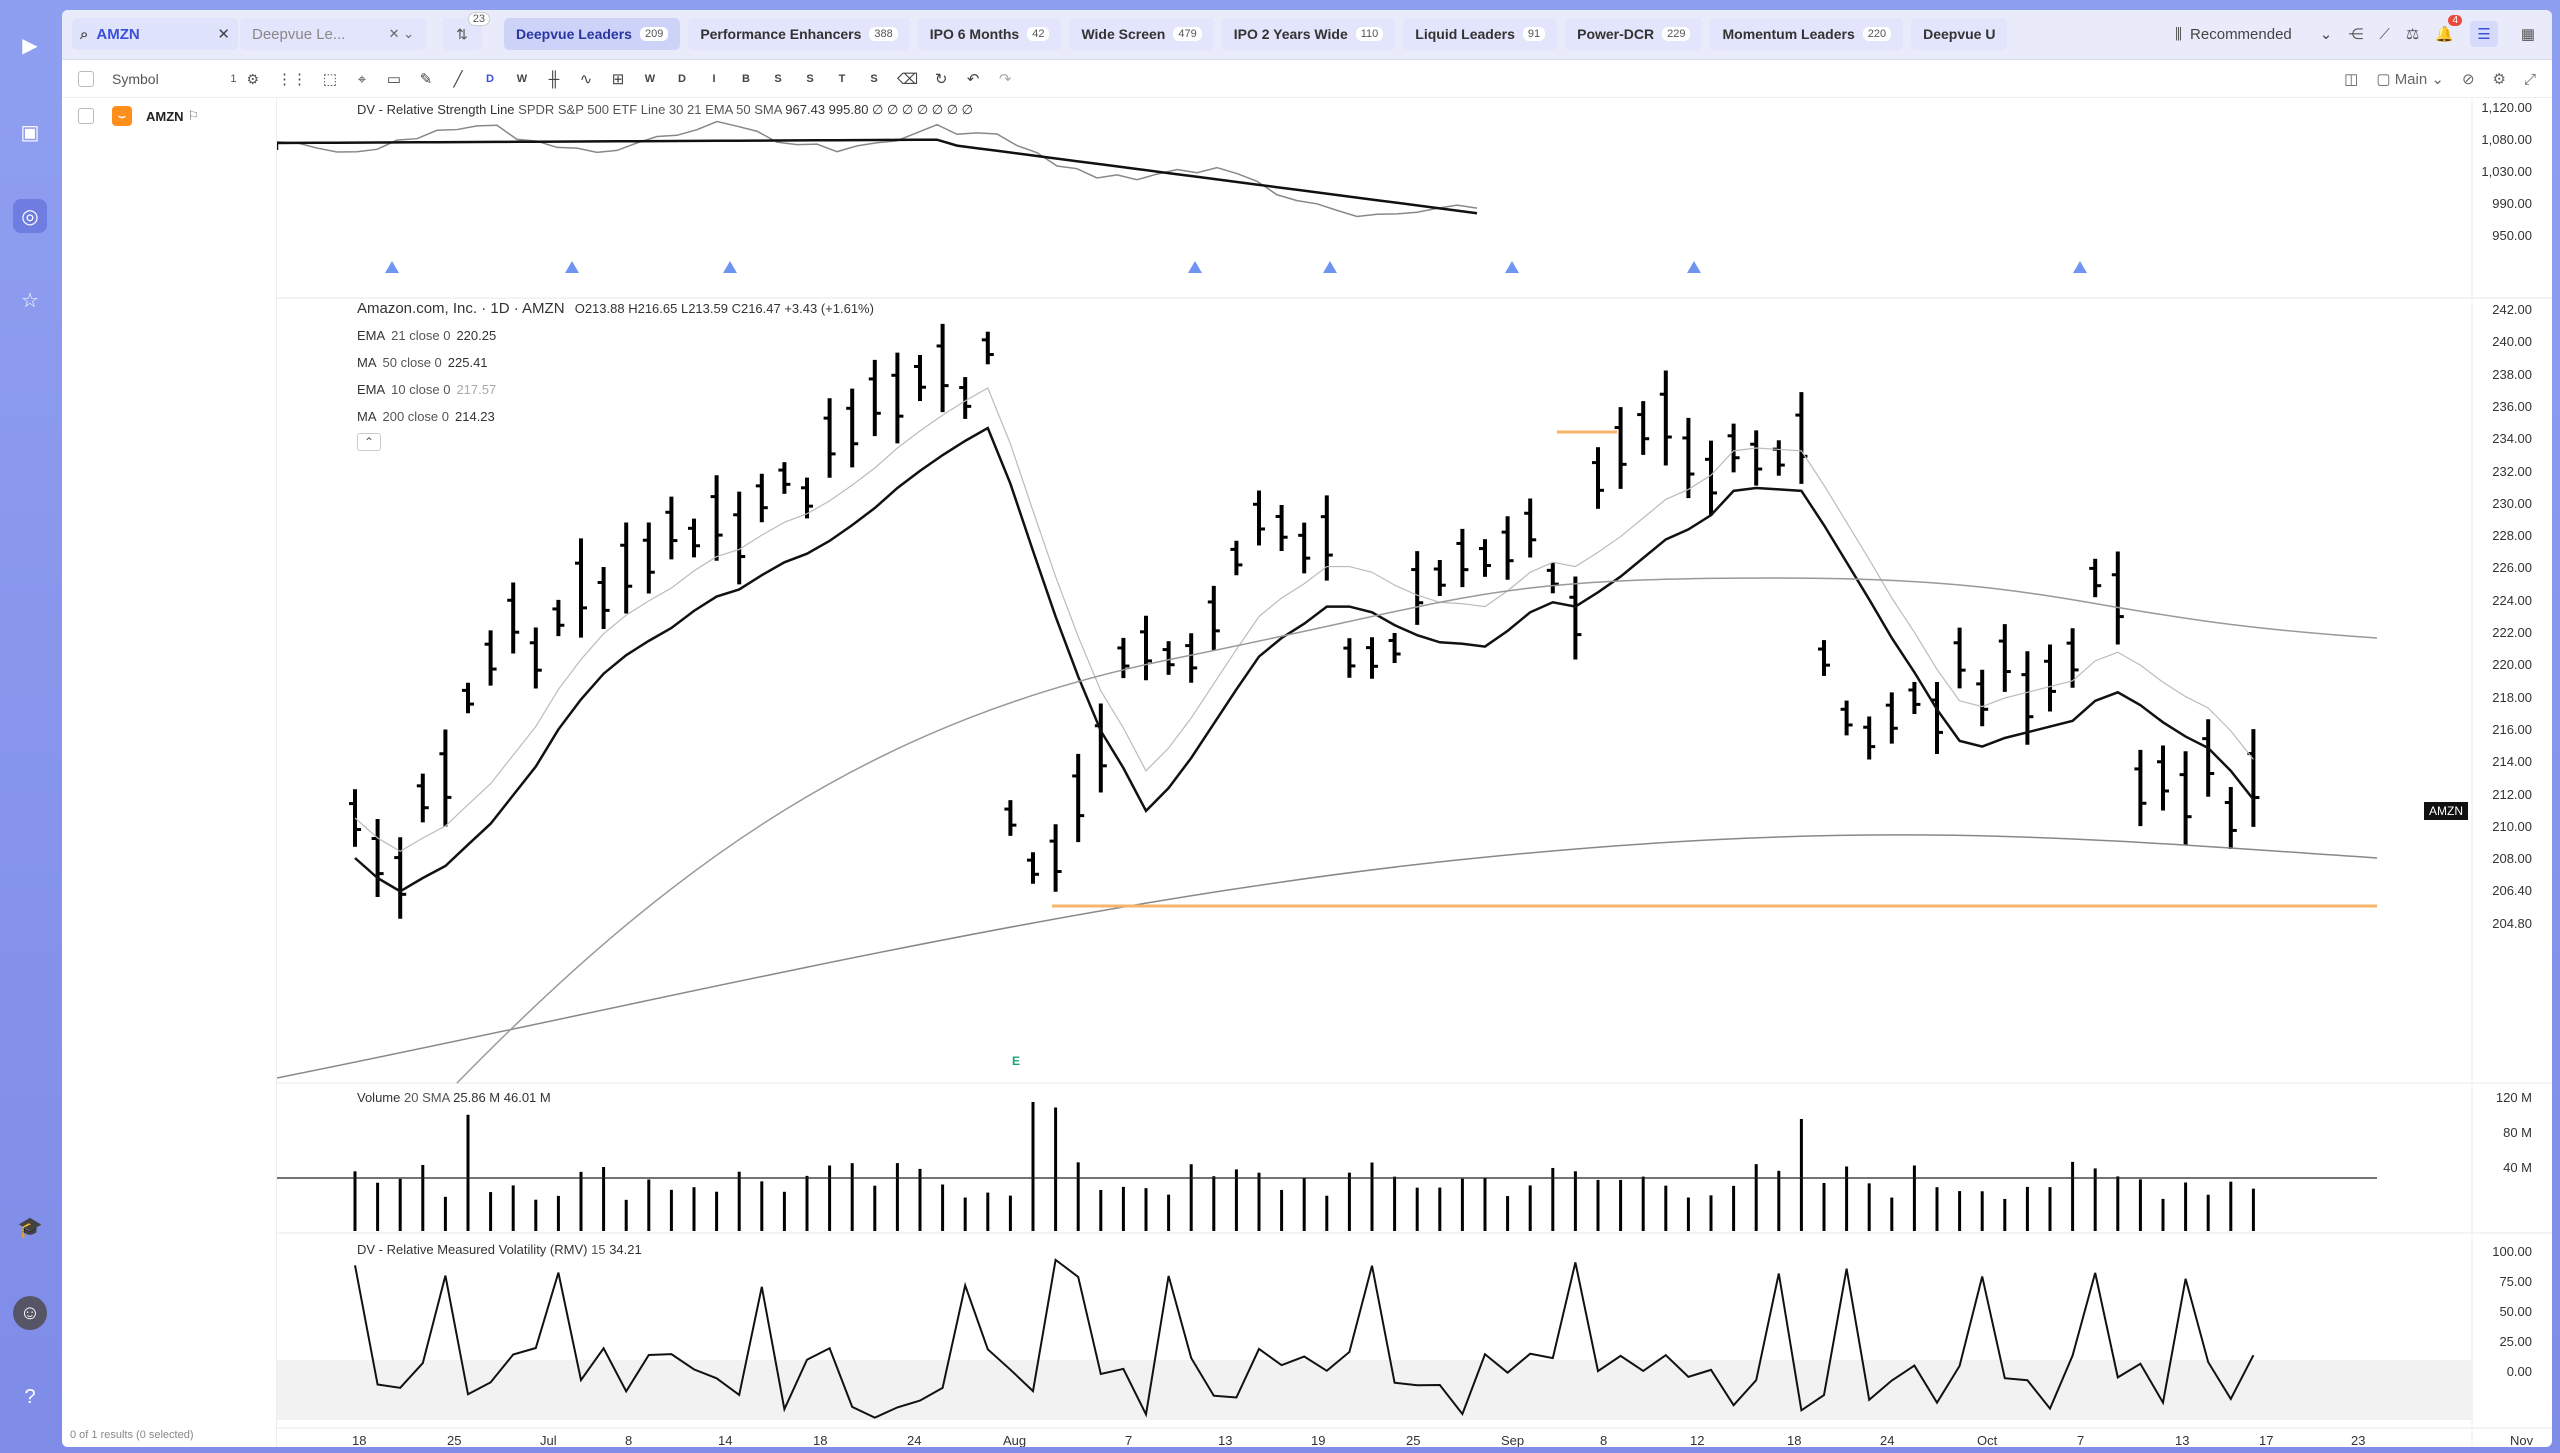 The width and height of the screenshot is (2560, 1453). What do you see at coordinates (1304, 1338) in the screenshot?
I see `rmv-line` at bounding box center [1304, 1338].